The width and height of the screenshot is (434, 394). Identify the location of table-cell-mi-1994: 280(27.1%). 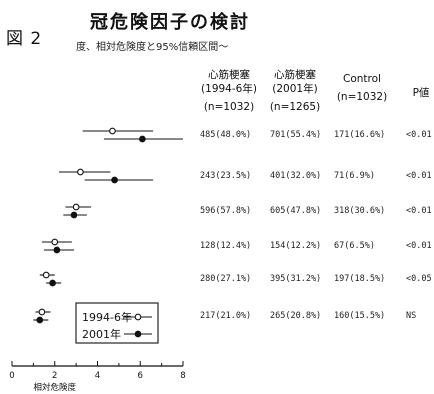
(226, 279).